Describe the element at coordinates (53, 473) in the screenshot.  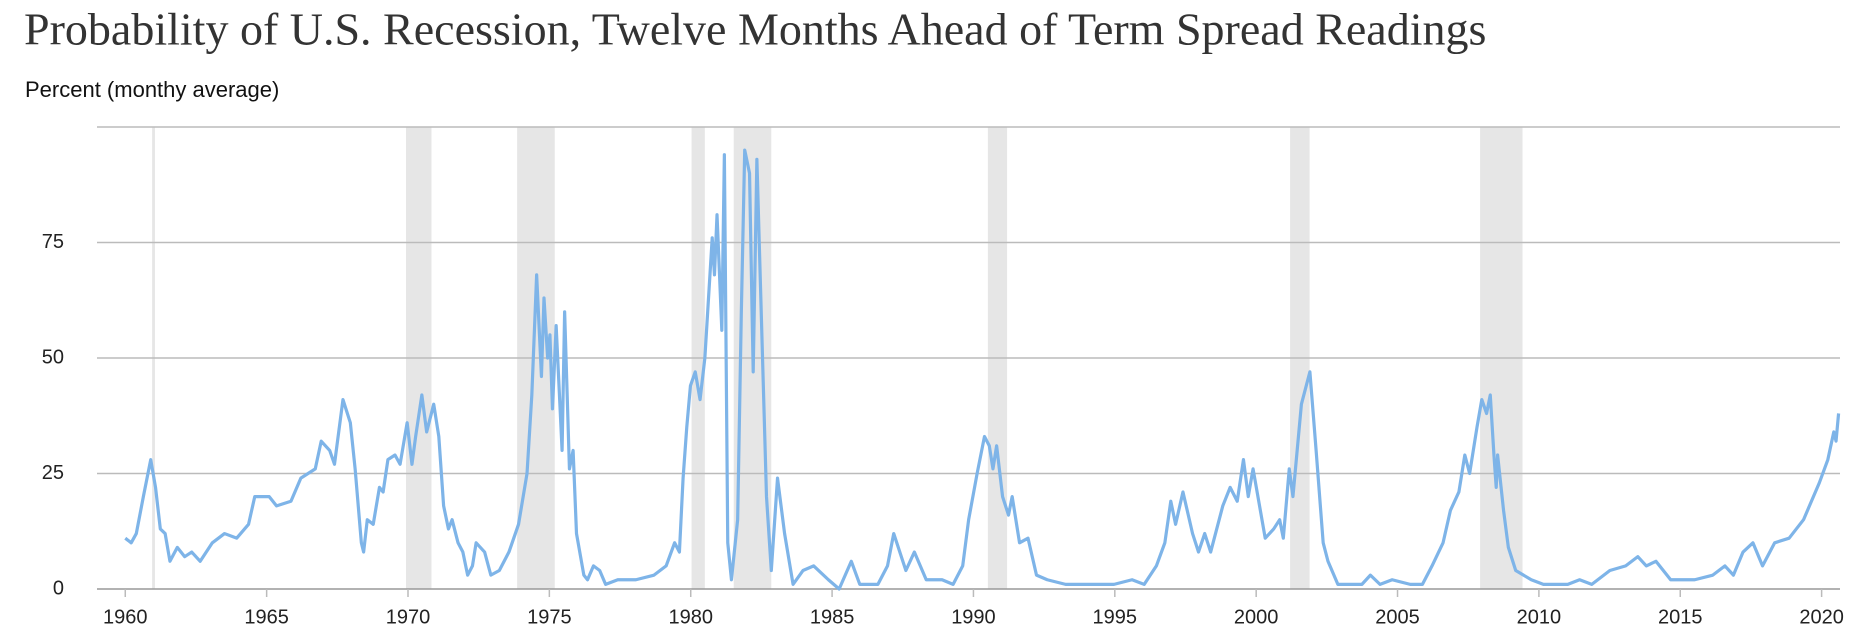
I see `y-tick-label: 25` at that location.